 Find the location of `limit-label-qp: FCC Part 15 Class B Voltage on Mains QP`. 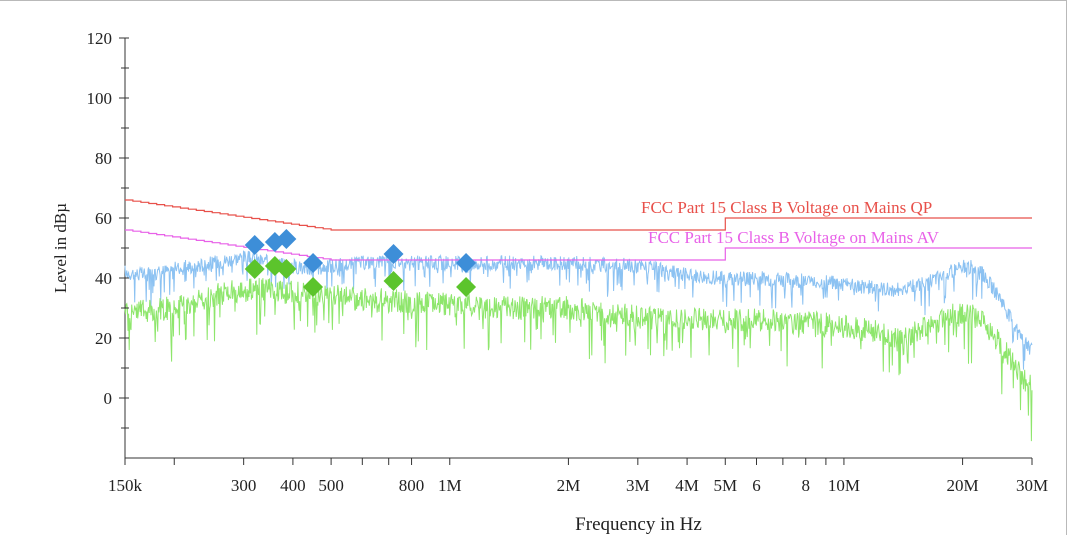

limit-label-qp: FCC Part 15 Class B Voltage on Mains QP is located at coordinates (786, 207).